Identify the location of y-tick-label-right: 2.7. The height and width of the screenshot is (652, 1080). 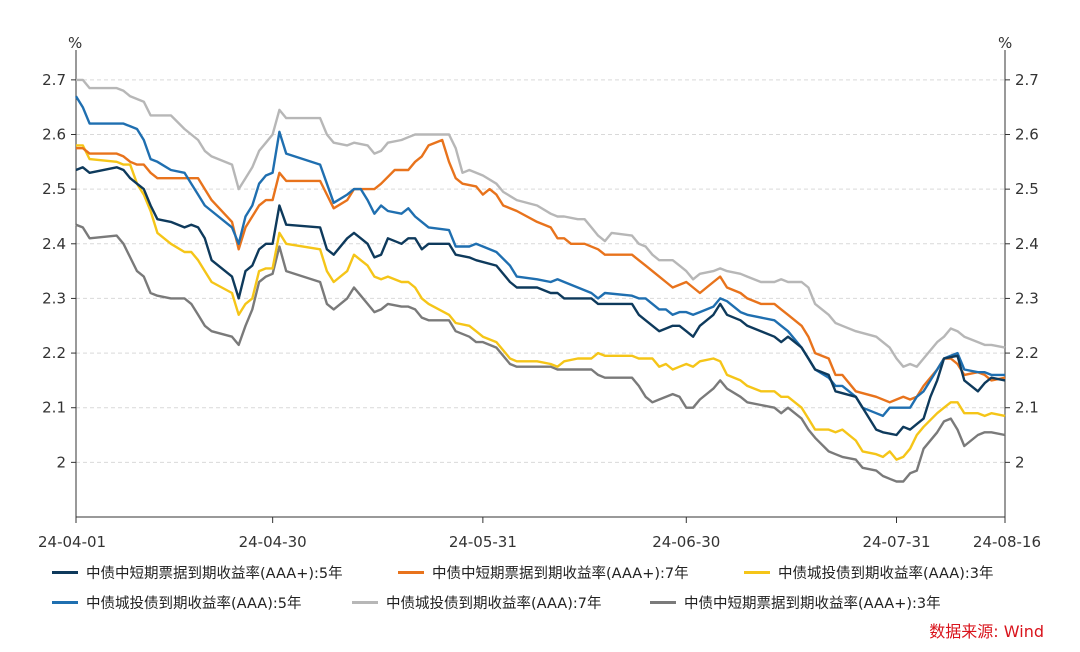
(1027, 80).